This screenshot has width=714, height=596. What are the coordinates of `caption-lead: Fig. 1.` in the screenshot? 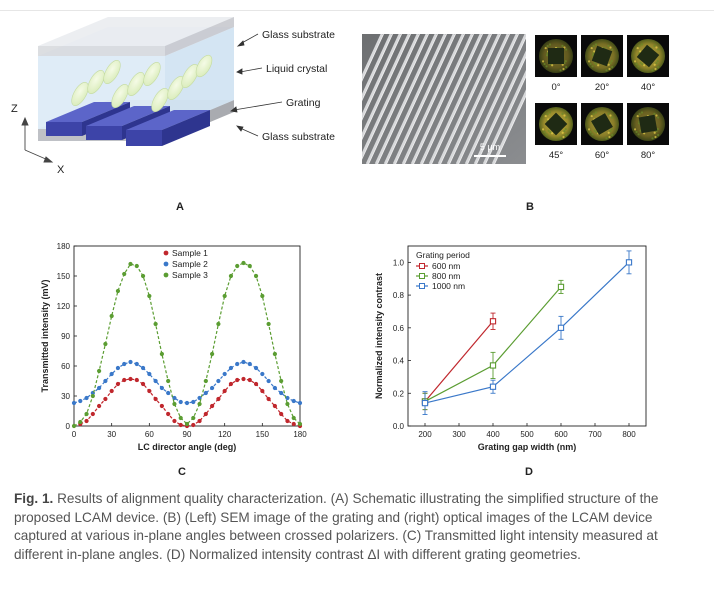 It's located at (34, 498).